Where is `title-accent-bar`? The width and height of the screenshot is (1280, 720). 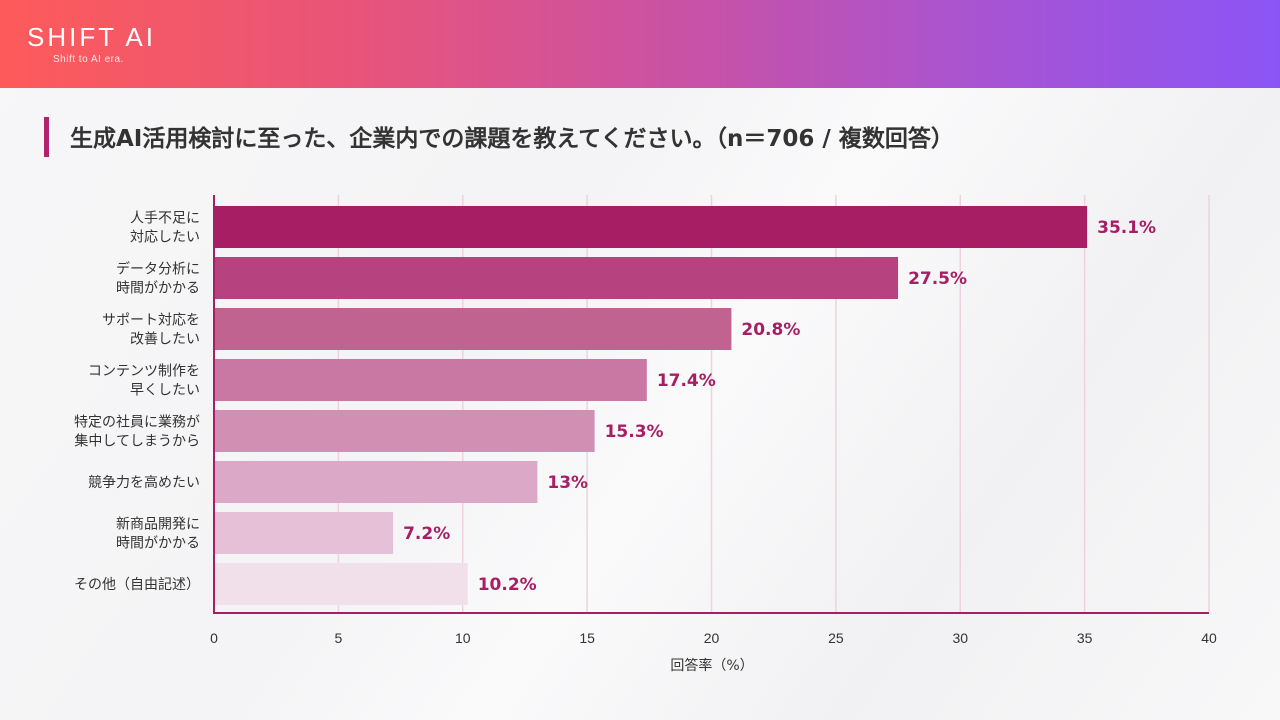 title-accent-bar is located at coordinates (46, 137).